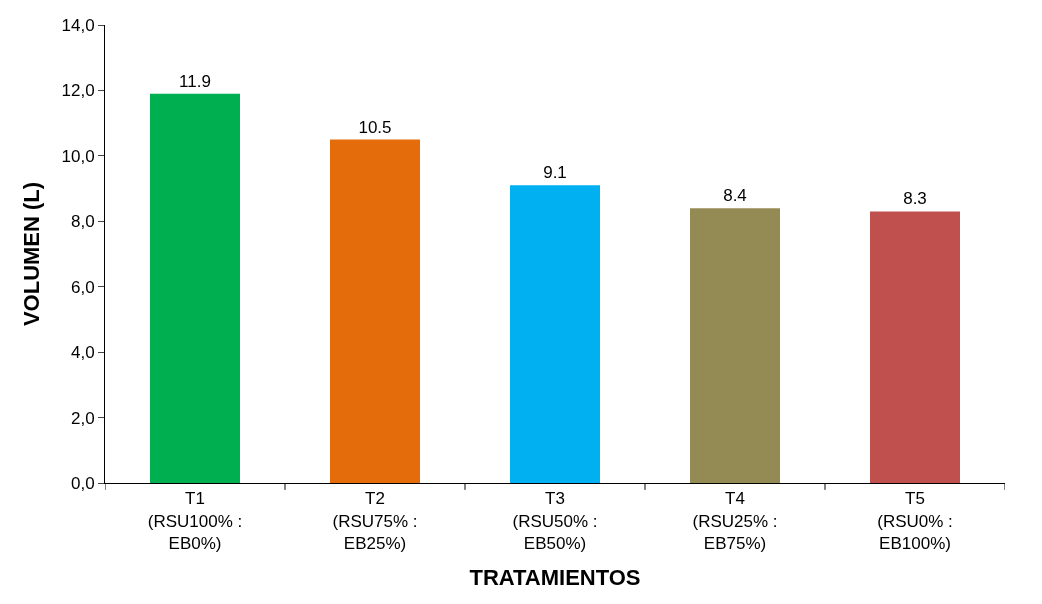 Image resolution: width=1042 pixels, height=604 pixels. What do you see at coordinates (82, 222) in the screenshot?
I see `y-tick-label: 8,0` at bounding box center [82, 222].